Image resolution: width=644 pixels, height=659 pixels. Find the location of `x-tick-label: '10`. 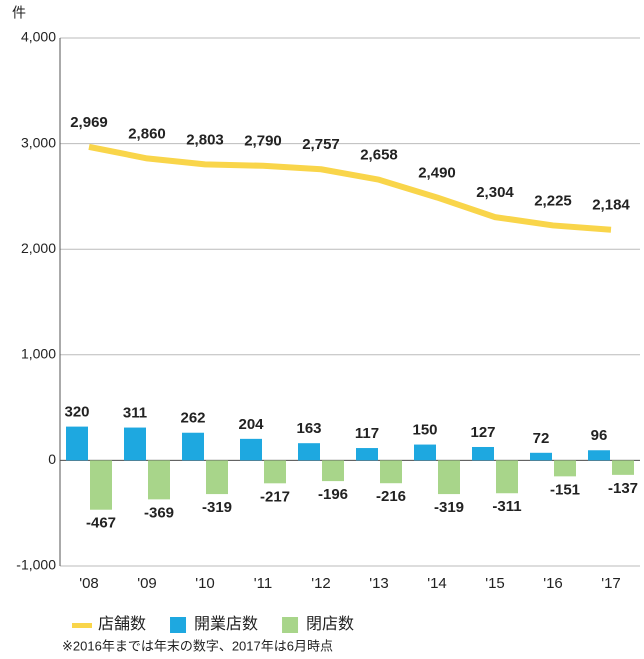

x-tick-label: '10 is located at coordinates (205, 583).